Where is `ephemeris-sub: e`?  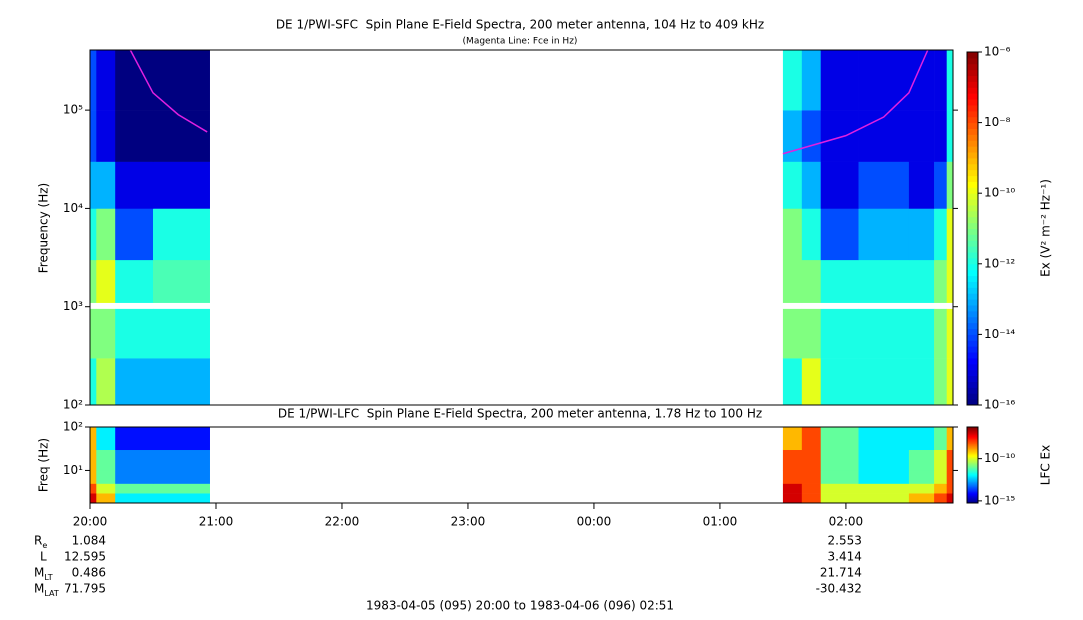
ephemeris-sub: e is located at coordinates (44, 545).